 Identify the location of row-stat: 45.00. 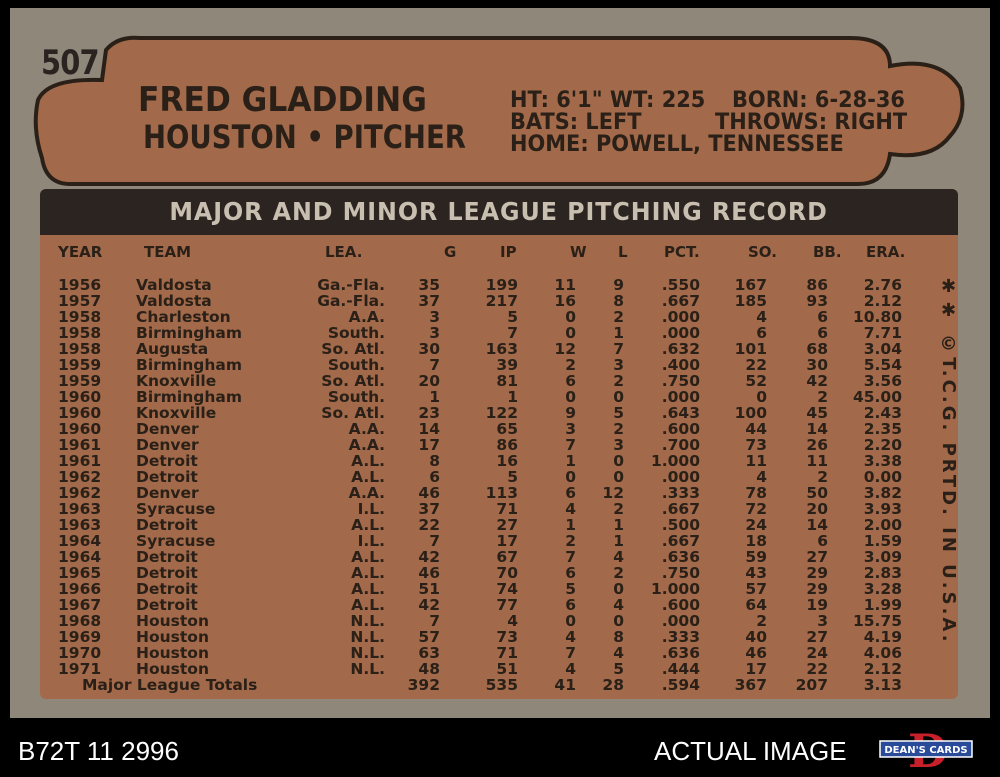
(877, 397).